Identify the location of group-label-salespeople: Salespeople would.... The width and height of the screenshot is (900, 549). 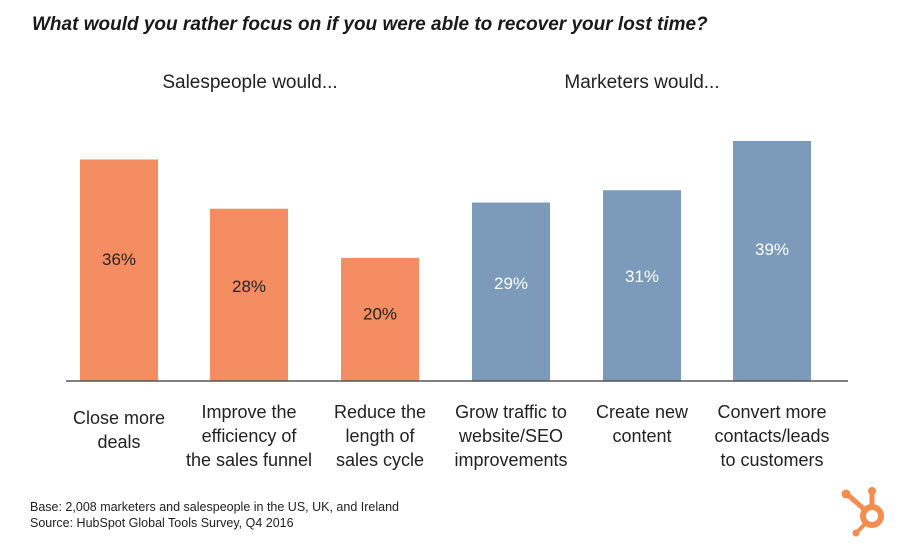
(250, 82).